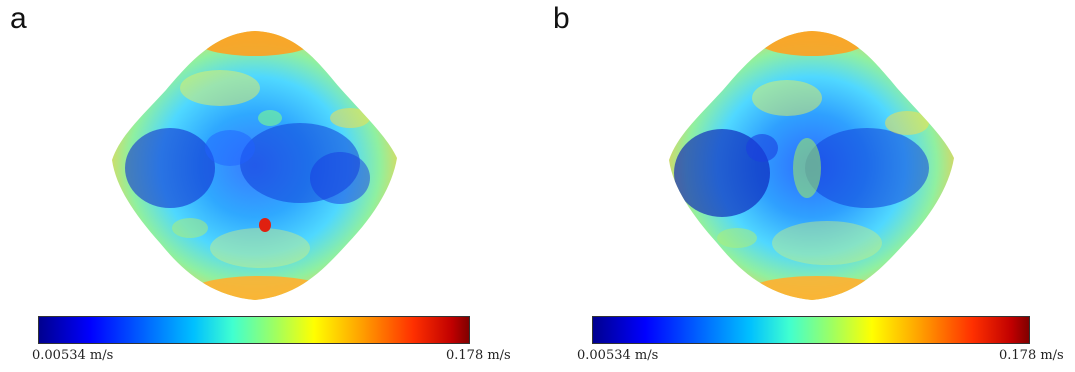 This screenshot has width=1075, height=372. Describe the element at coordinates (18, 18) in the screenshot. I see `panel-label: a` at that location.